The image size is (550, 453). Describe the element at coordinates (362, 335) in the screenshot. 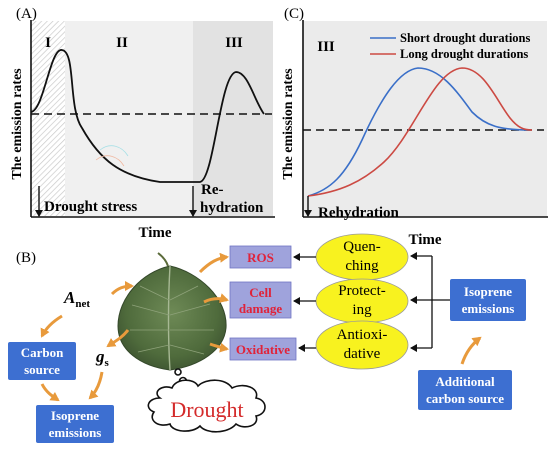

I see `antioxidative-line1: Antioxi-` at that location.